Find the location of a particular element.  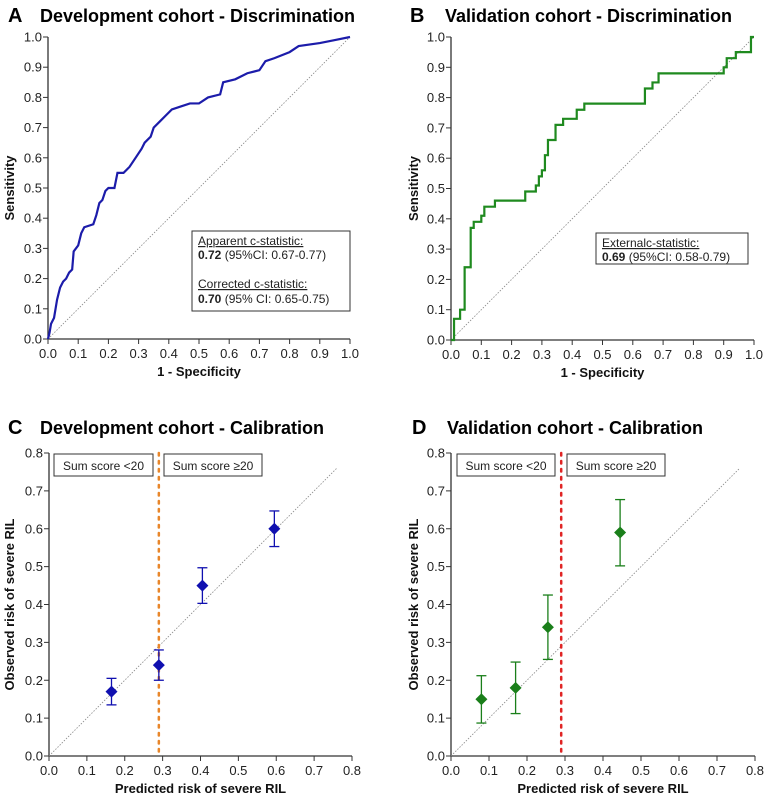

annotation-value: 0.69 (95%CI: 0.58-0.79) is located at coordinates (666, 257).